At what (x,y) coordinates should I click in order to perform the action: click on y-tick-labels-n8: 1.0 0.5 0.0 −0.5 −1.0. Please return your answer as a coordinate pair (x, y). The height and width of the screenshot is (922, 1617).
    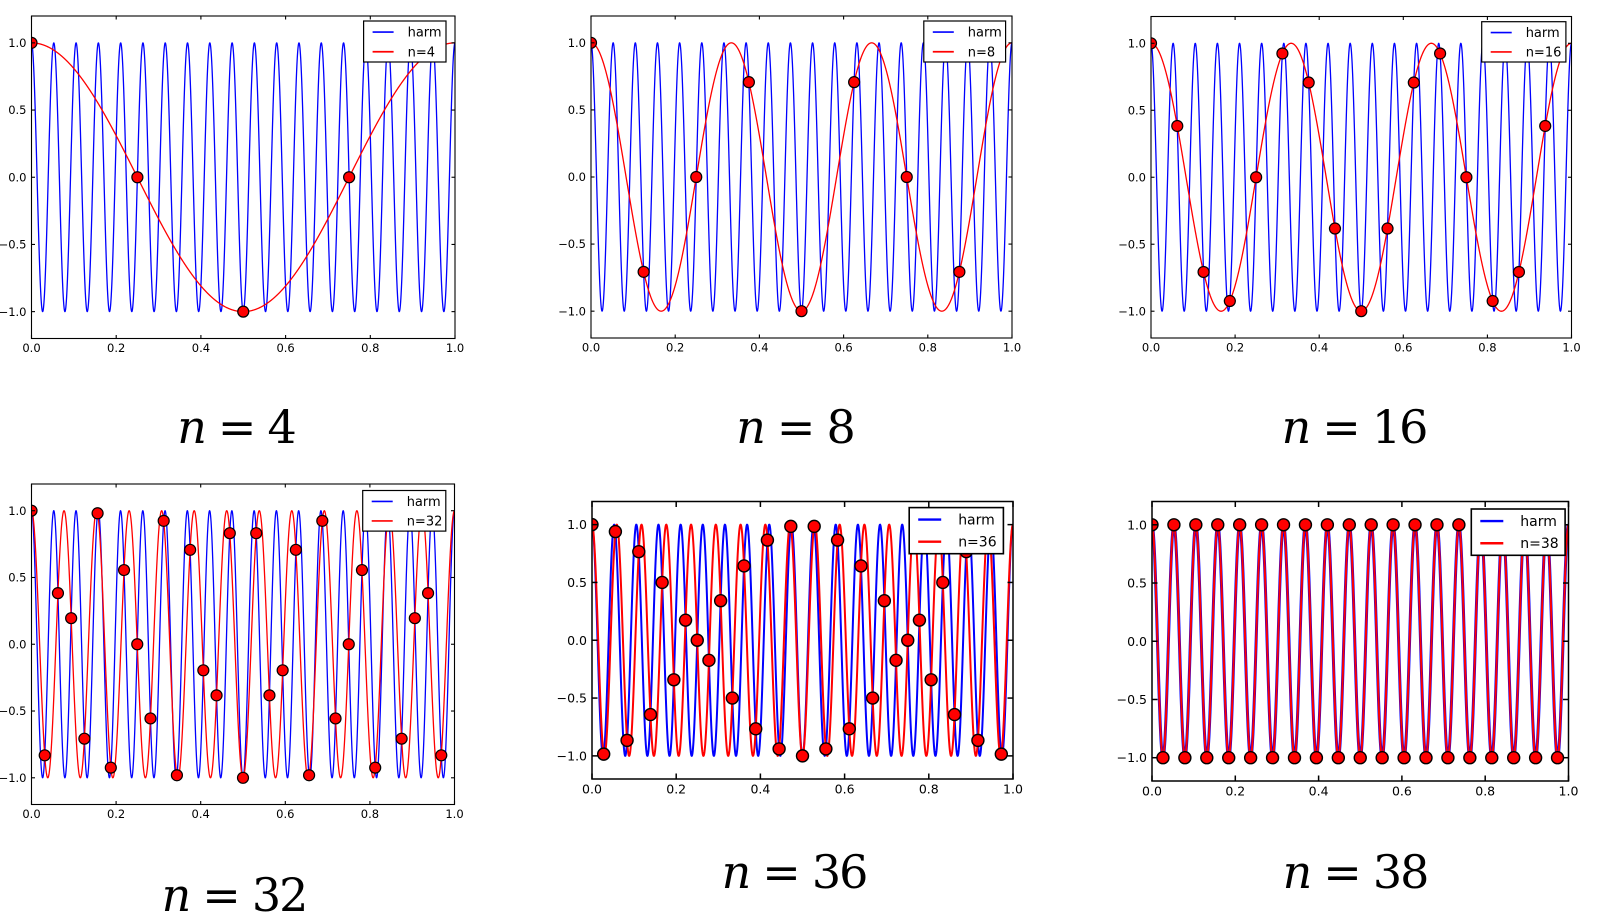
    Looking at the image, I should click on (572, 177).